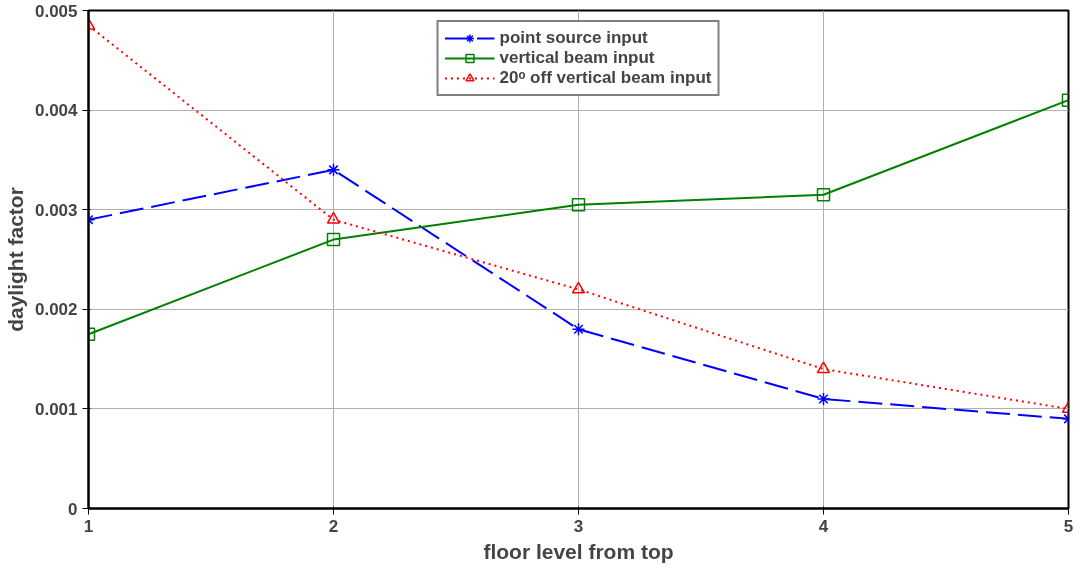 This screenshot has height=570, width=1085. Describe the element at coordinates (56, 11) in the screenshot. I see `y-tick-label: 0.005` at that location.